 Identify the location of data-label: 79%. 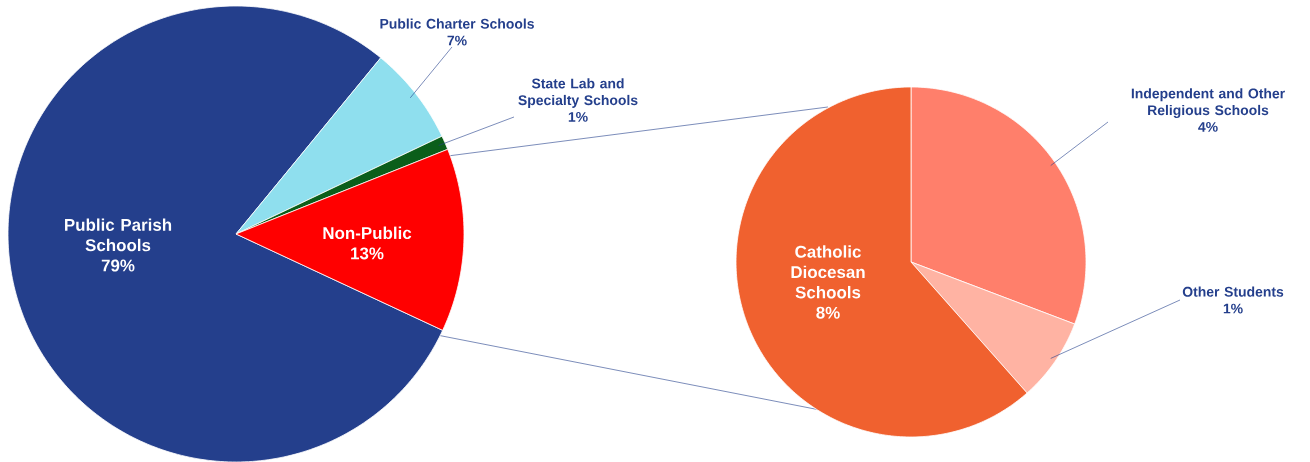
(118, 265).